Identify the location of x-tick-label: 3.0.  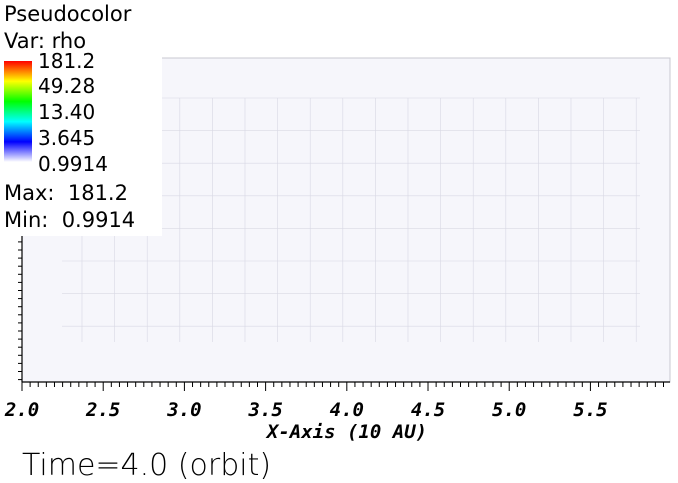
(183, 410).